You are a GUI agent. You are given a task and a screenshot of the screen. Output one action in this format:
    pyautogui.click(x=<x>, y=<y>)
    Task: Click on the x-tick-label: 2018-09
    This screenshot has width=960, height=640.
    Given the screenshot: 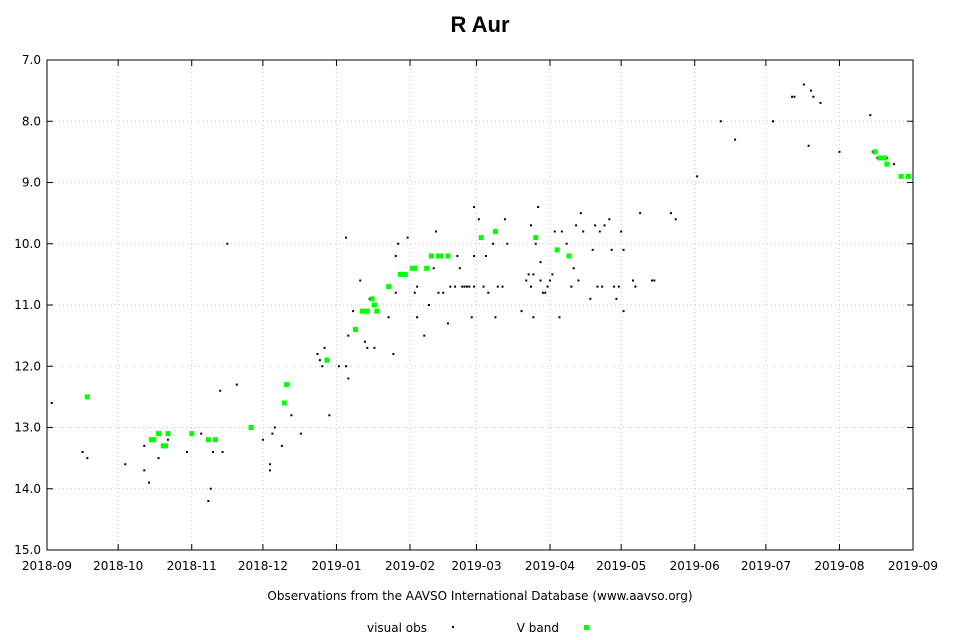 What is the action you would take?
    pyautogui.click(x=47, y=566)
    